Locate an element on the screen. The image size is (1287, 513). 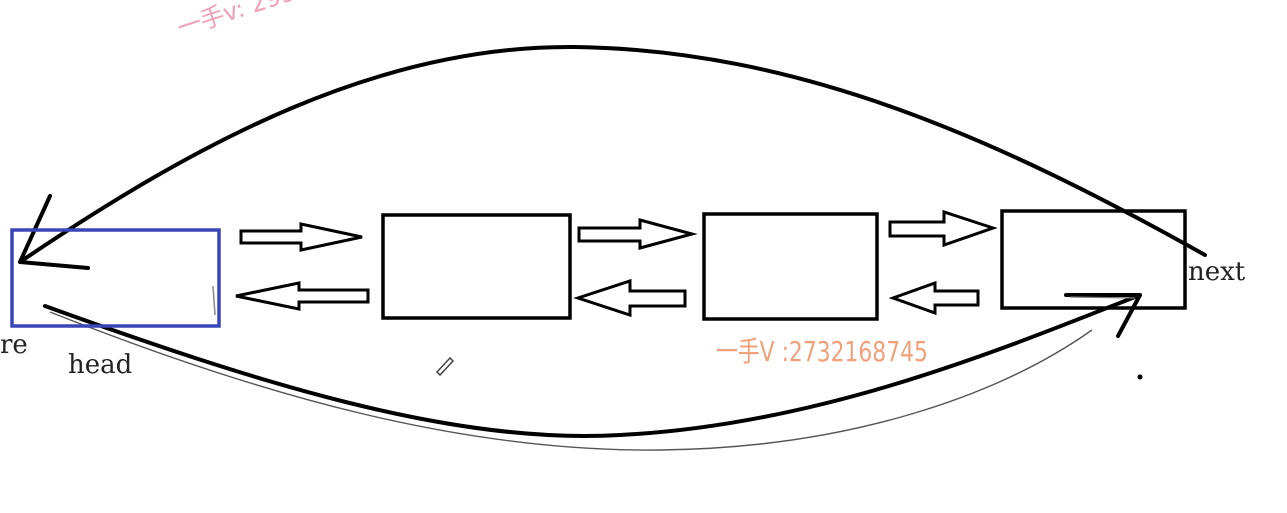
watermark-middle: 一手V :2732168745 is located at coordinates (822, 351).